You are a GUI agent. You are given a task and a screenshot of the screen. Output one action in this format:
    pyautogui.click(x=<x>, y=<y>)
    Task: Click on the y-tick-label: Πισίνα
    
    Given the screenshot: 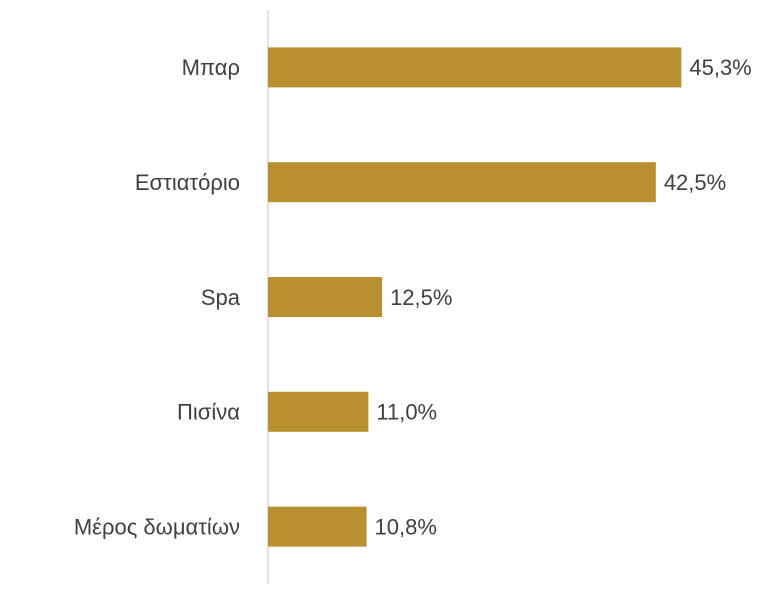 What is the action you would take?
    pyautogui.click(x=208, y=412)
    